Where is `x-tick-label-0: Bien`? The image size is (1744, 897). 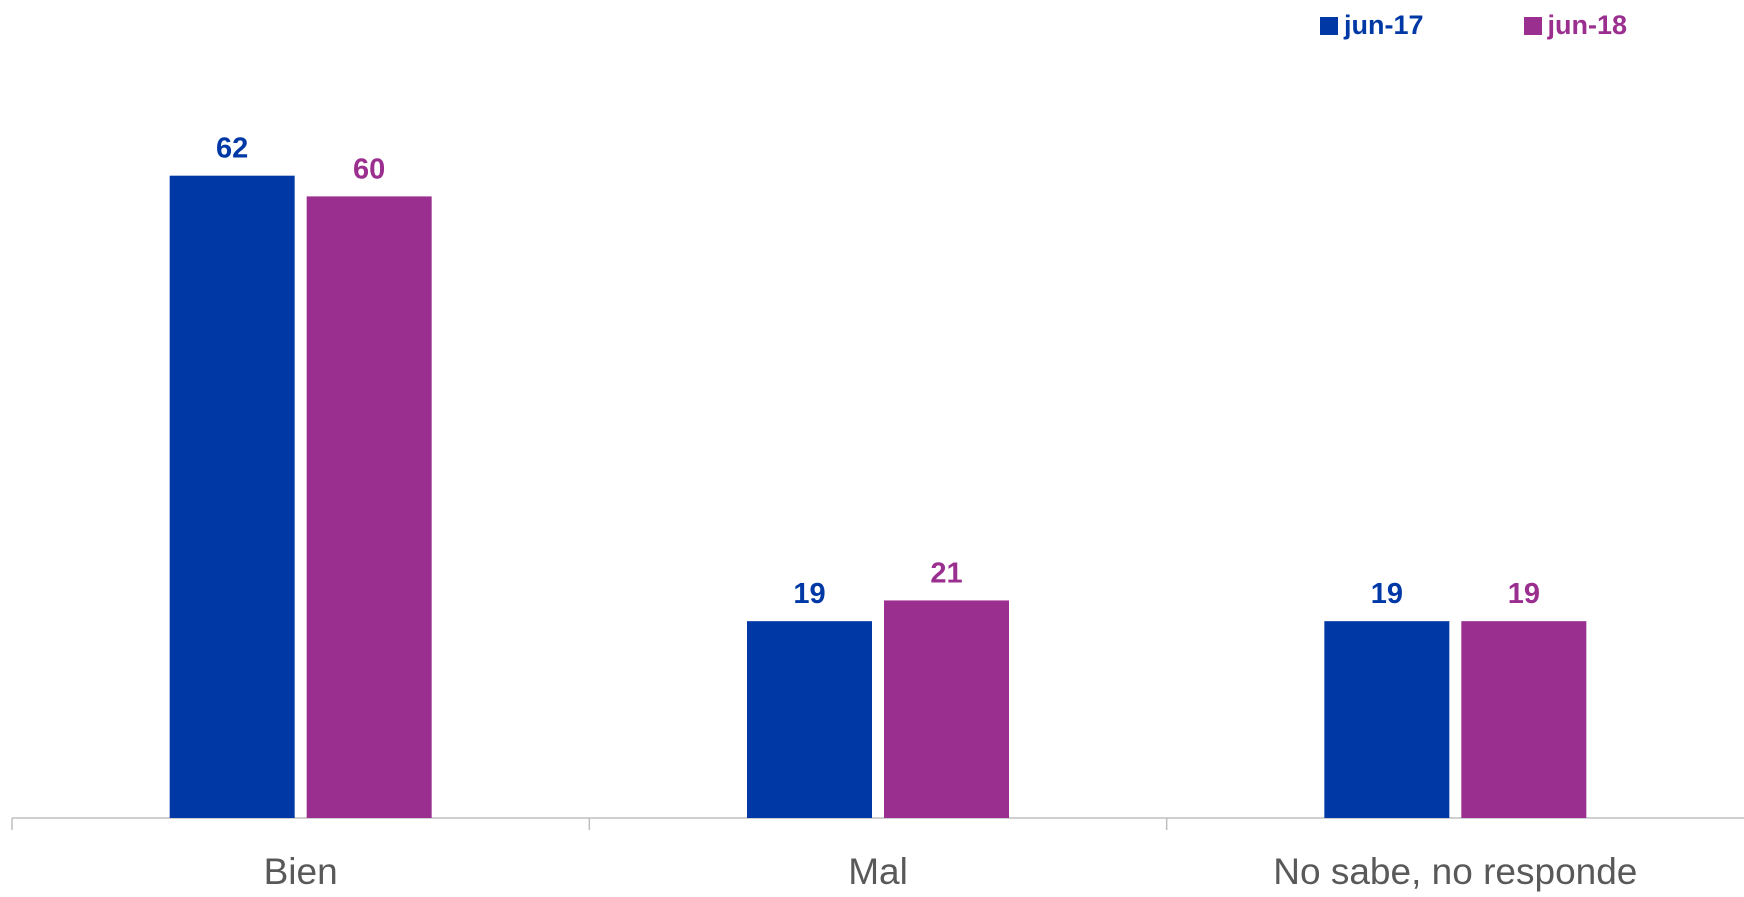 x-tick-label-0: Bien is located at coordinates (301, 871).